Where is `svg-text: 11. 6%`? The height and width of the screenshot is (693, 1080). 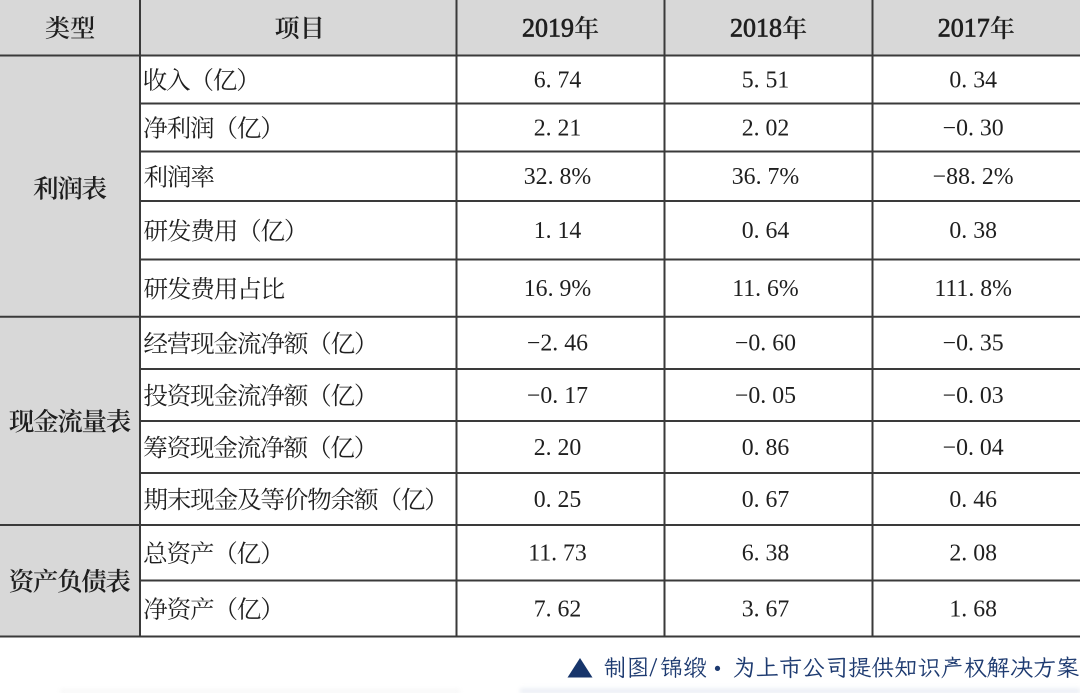 svg-text: 11. 6% is located at coordinates (765, 289).